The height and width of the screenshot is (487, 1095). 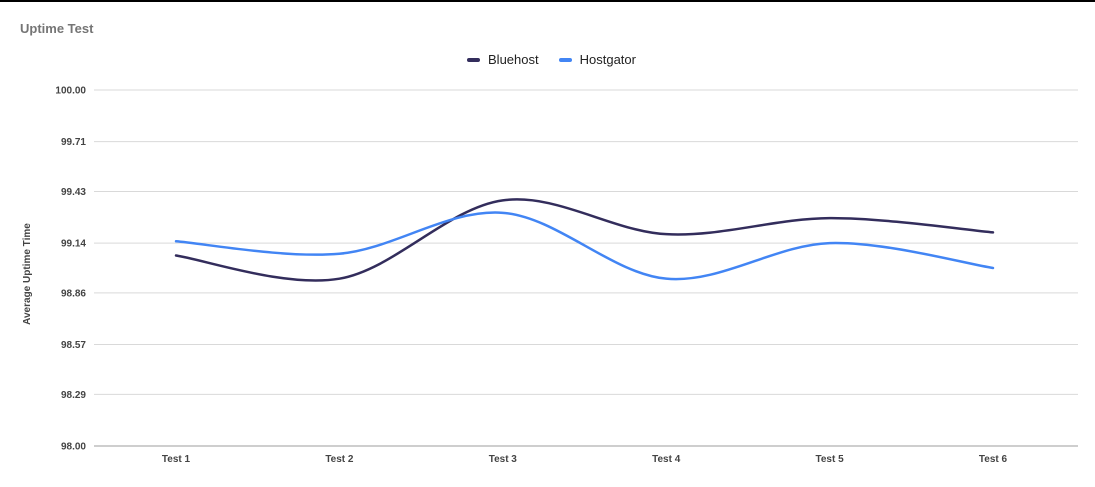 I want to click on legend-swatch-bluehost, so click(x=474, y=59).